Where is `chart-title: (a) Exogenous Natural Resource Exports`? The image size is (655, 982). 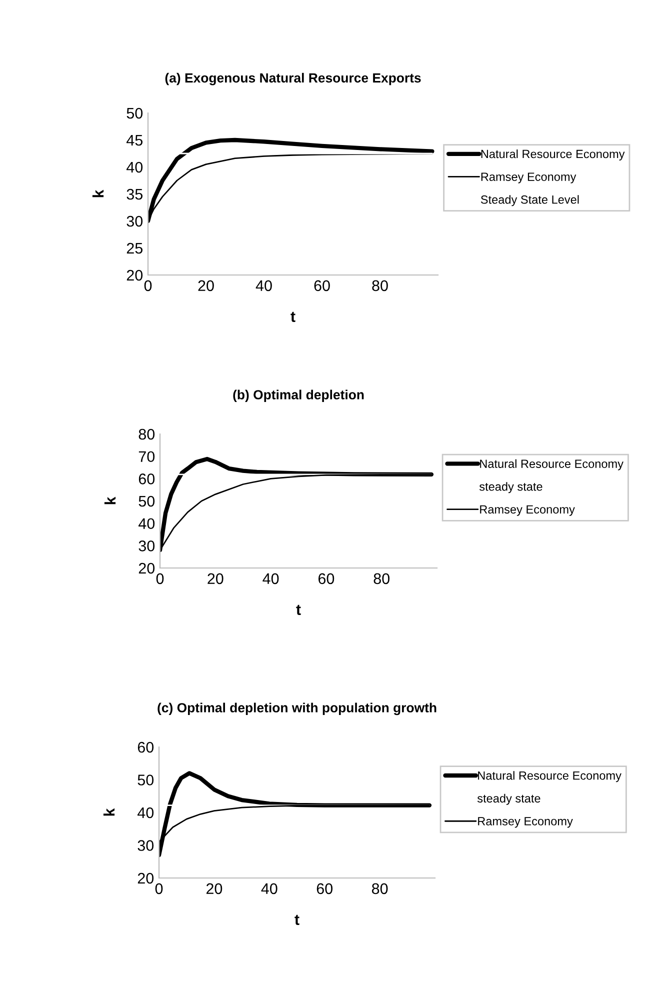 chart-title: (a) Exogenous Natural Resource Exports is located at coordinates (293, 79).